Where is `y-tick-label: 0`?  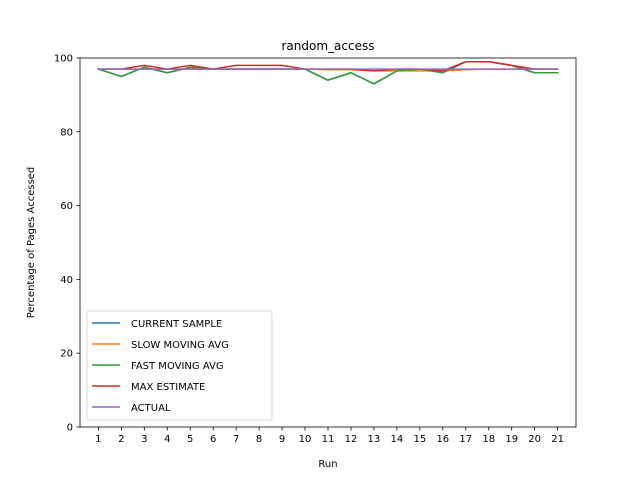 y-tick-label: 0 is located at coordinates (70, 428).